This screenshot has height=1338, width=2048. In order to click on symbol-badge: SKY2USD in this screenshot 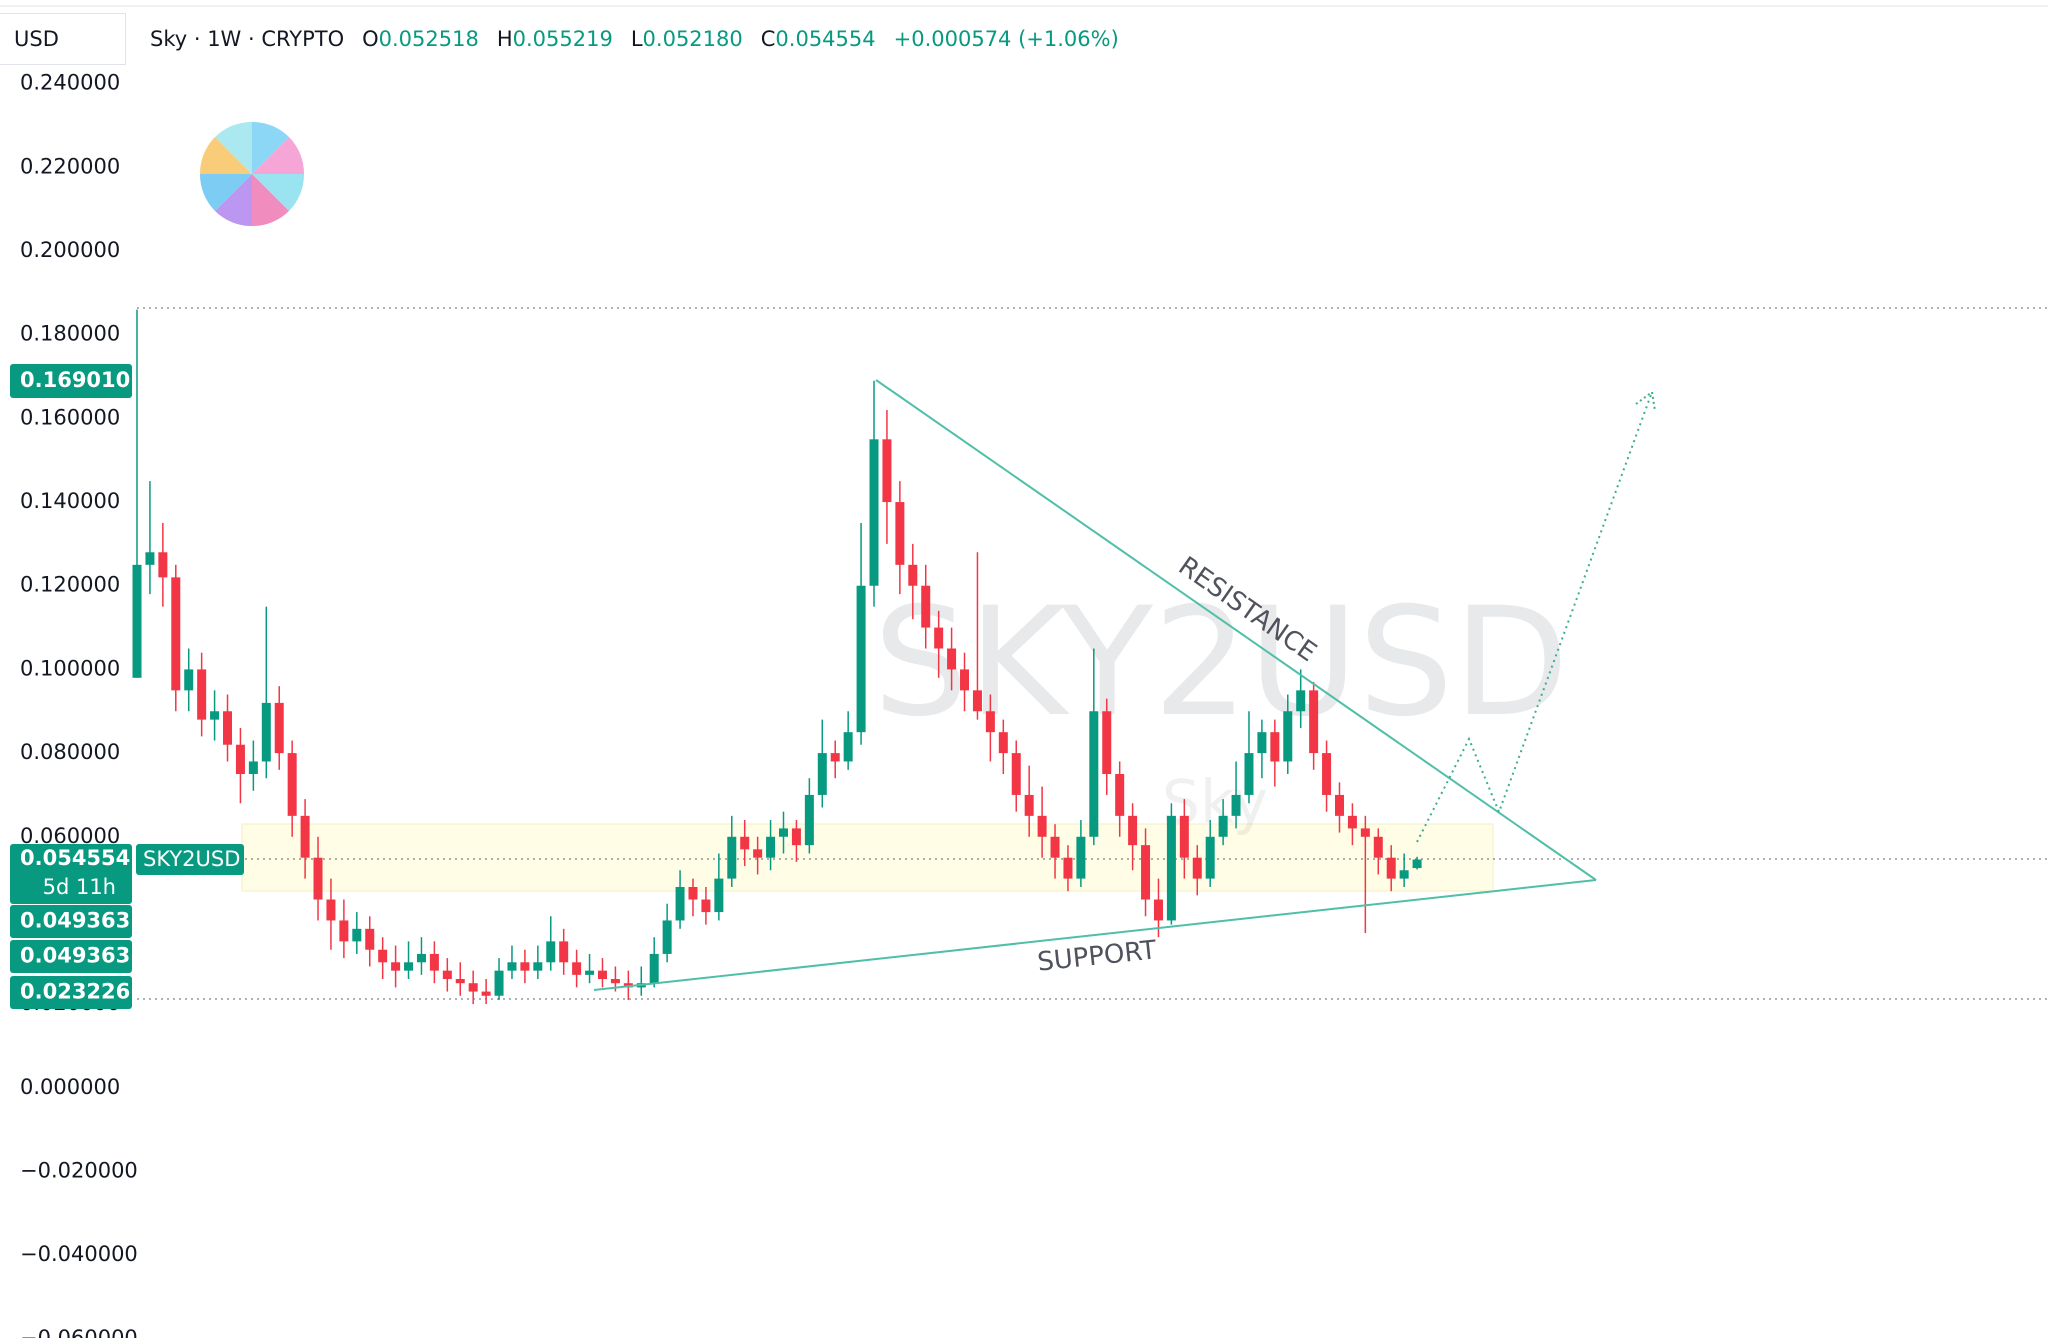, I will do `click(191, 859)`.